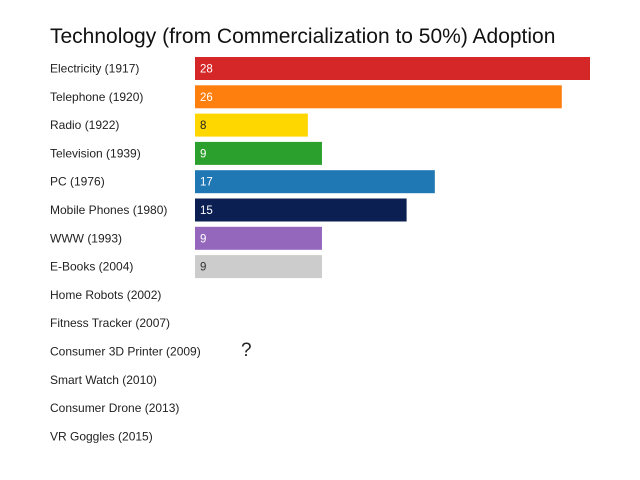 The image size is (640, 480). What do you see at coordinates (258, 267) in the screenshot?
I see `bar-e-books-2004` at bounding box center [258, 267].